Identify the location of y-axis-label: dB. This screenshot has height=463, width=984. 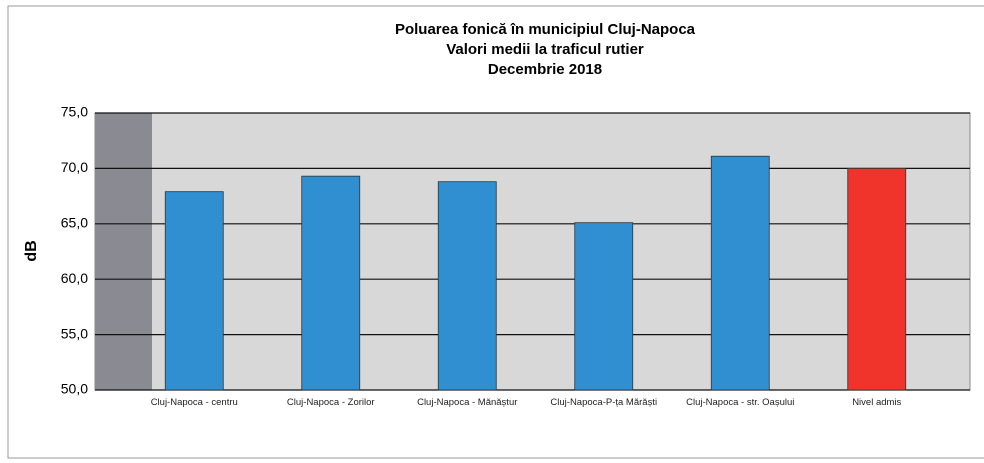
(31, 250).